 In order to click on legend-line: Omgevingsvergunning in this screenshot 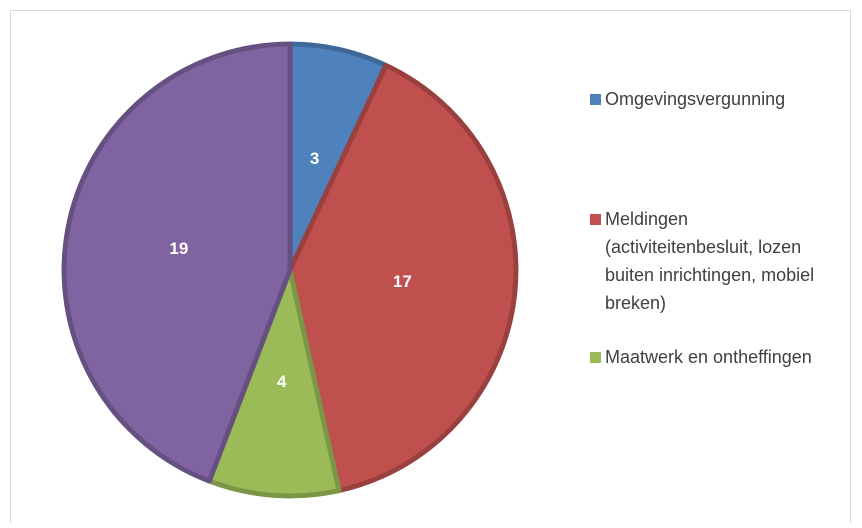, I will do `click(695, 99)`.